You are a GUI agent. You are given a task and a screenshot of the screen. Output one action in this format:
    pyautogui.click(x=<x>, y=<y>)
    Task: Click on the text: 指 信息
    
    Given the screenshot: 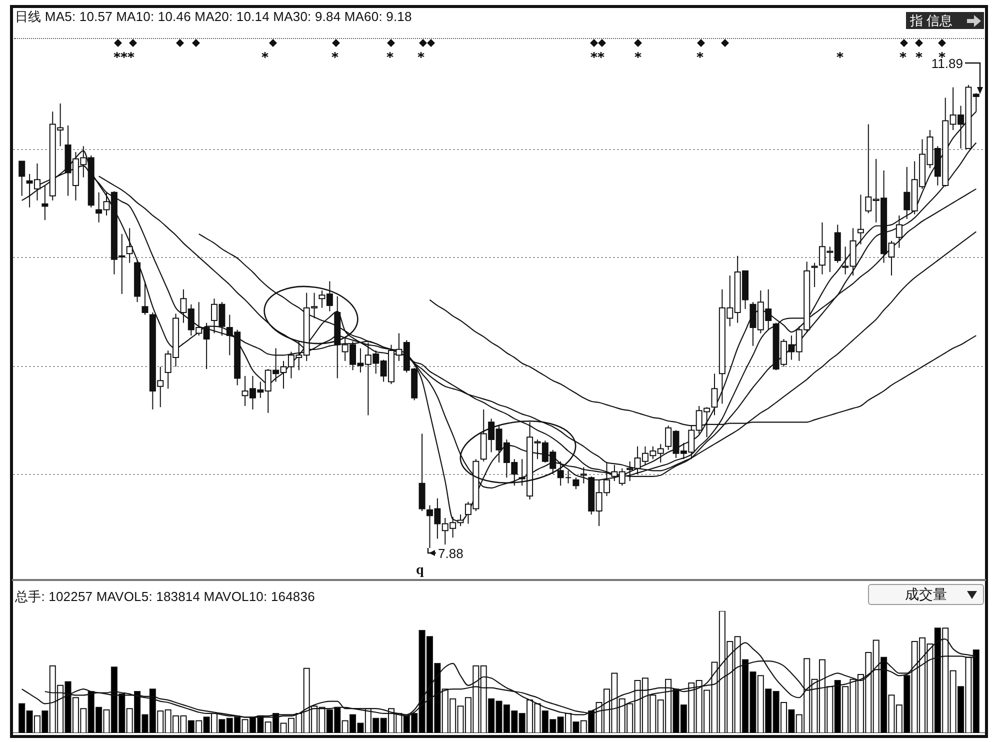 What is the action you would take?
    pyautogui.click(x=931, y=20)
    